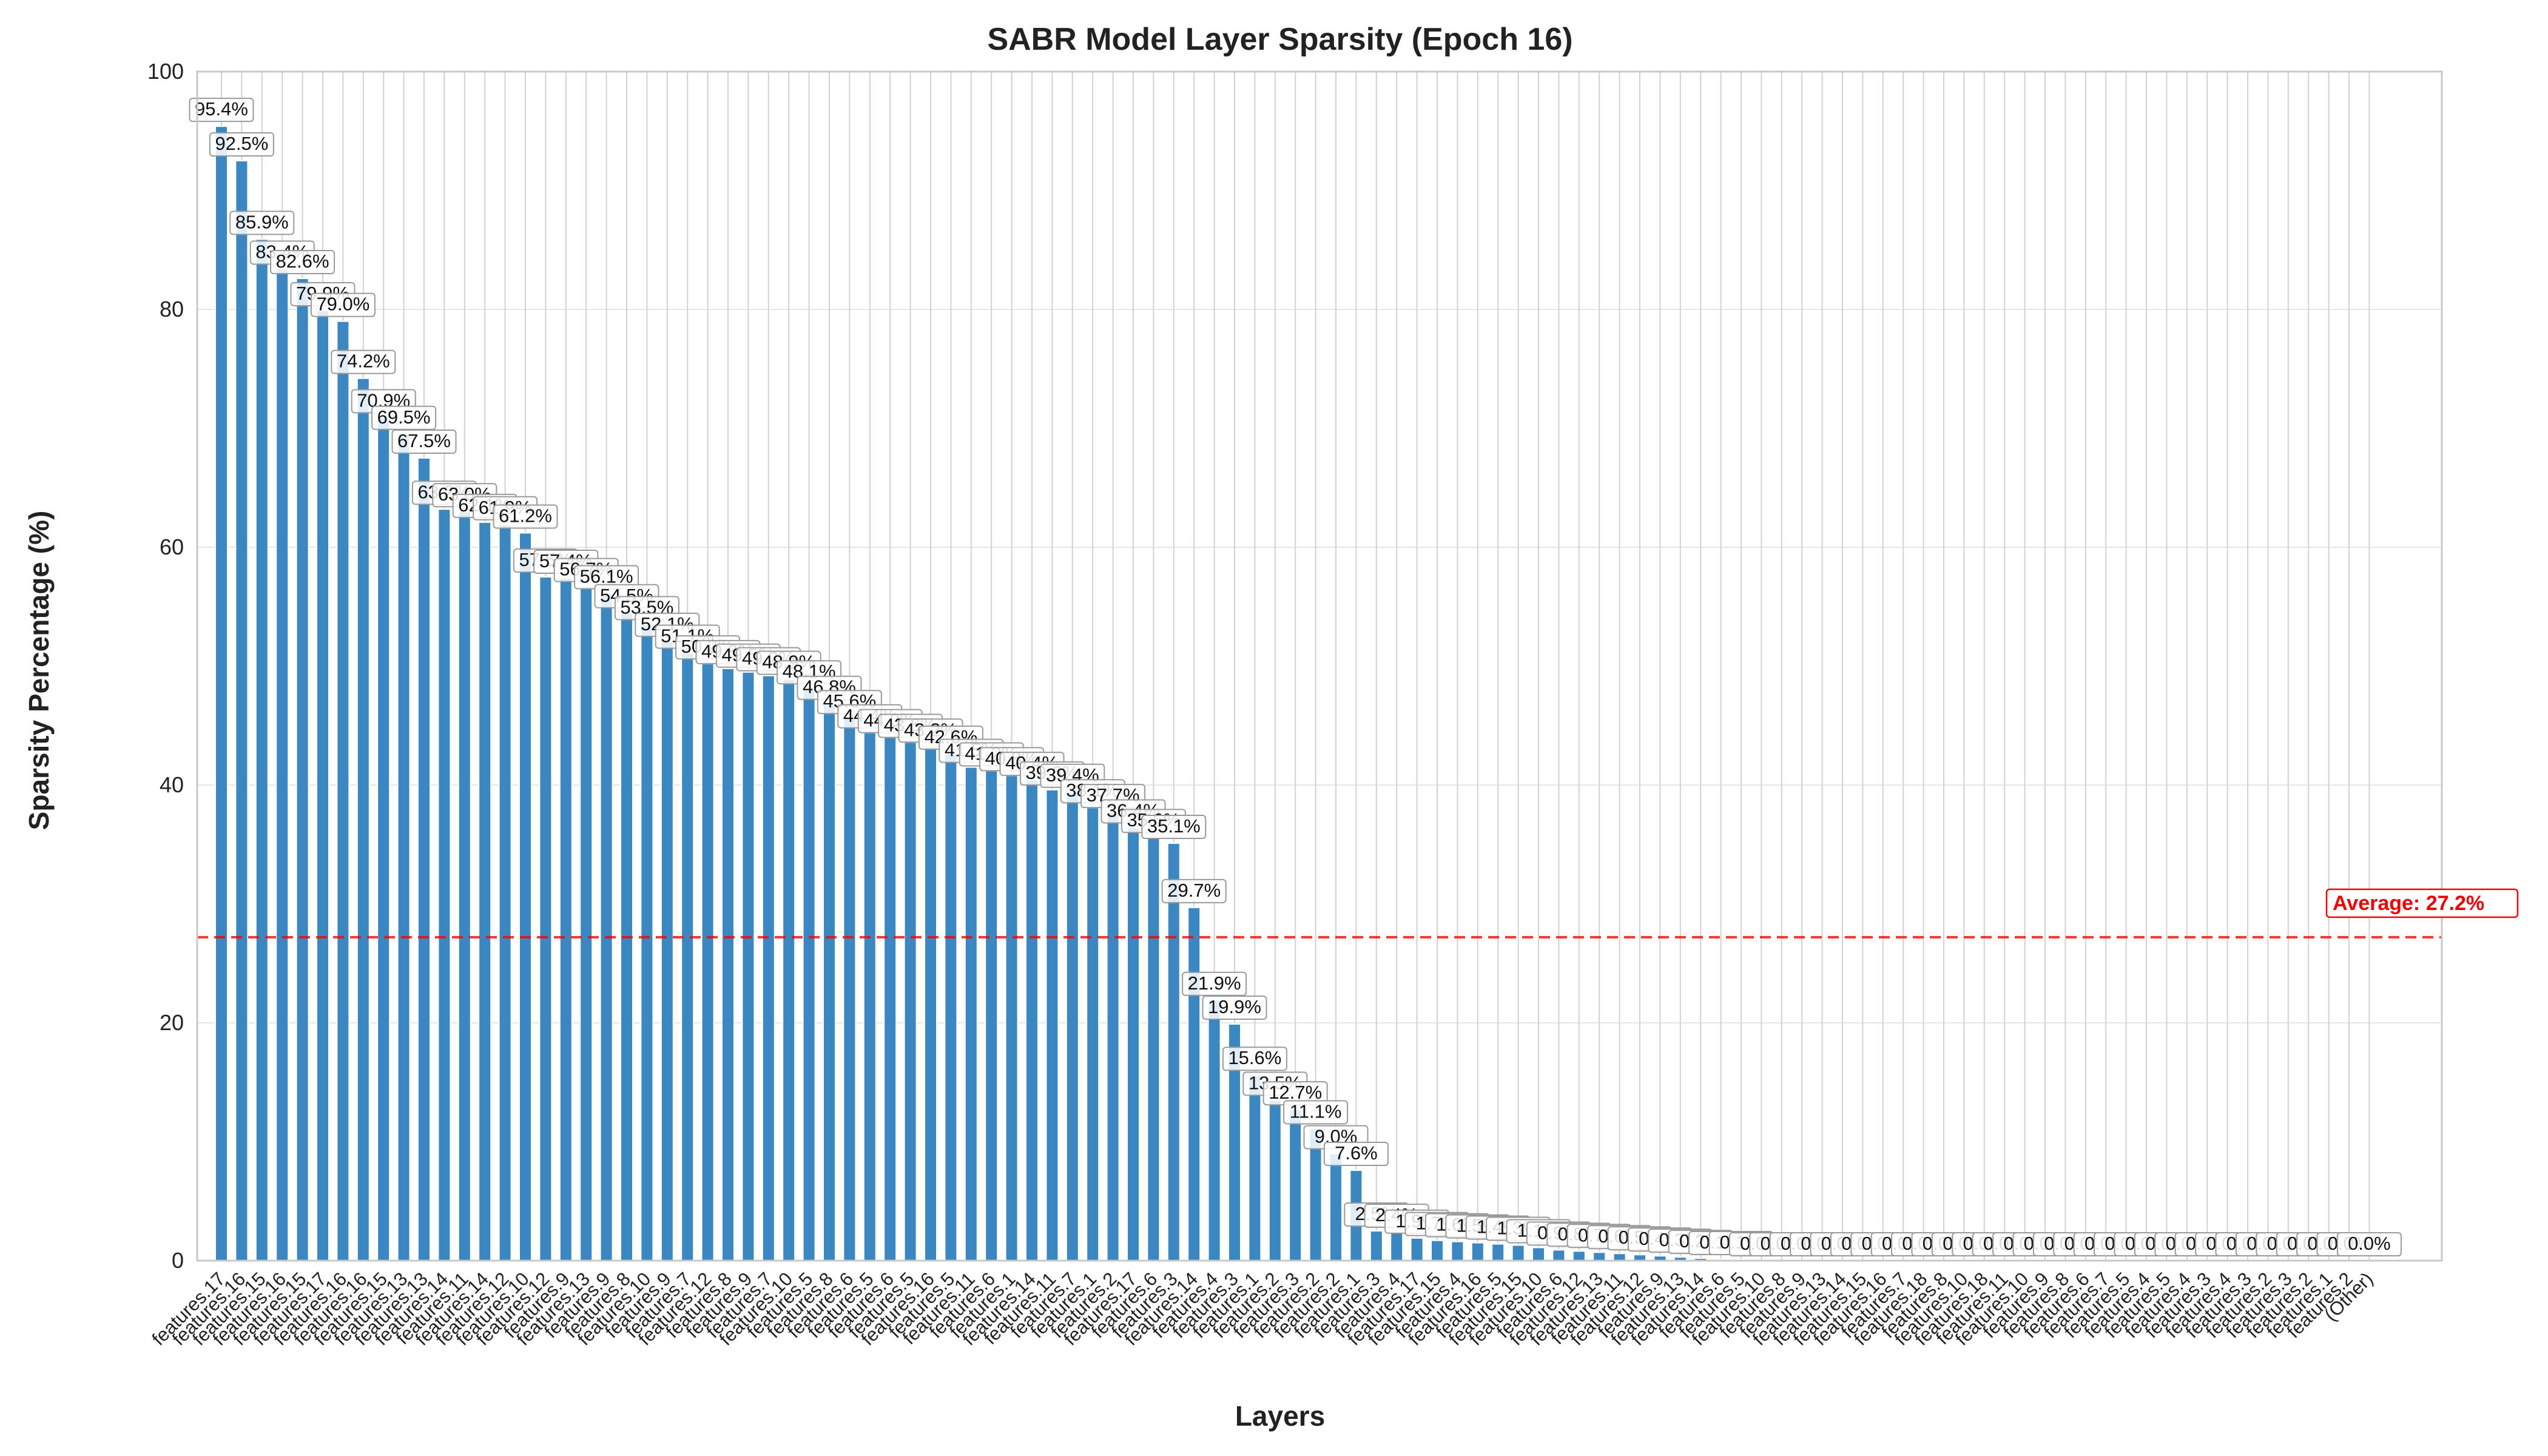 Image resolution: width=2548 pixels, height=1456 pixels. I want to click on data-label: 95.4%, so click(221, 110).